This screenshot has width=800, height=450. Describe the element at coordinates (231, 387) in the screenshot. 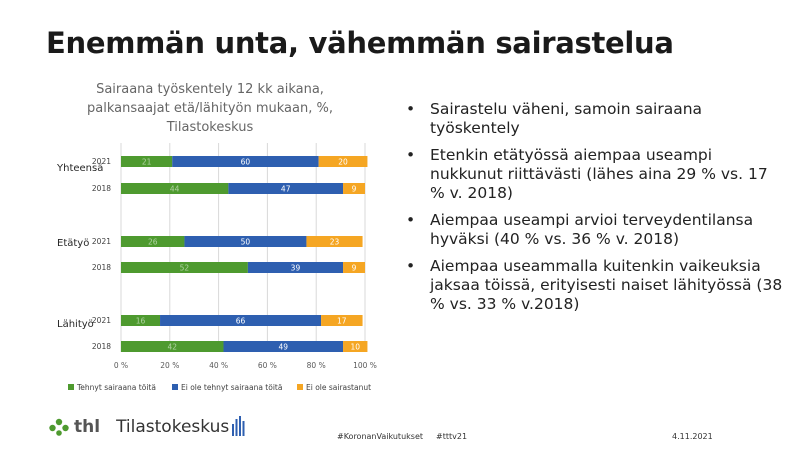

I see `legend-label: Ei ole tehnyt sairaana töitä` at that location.